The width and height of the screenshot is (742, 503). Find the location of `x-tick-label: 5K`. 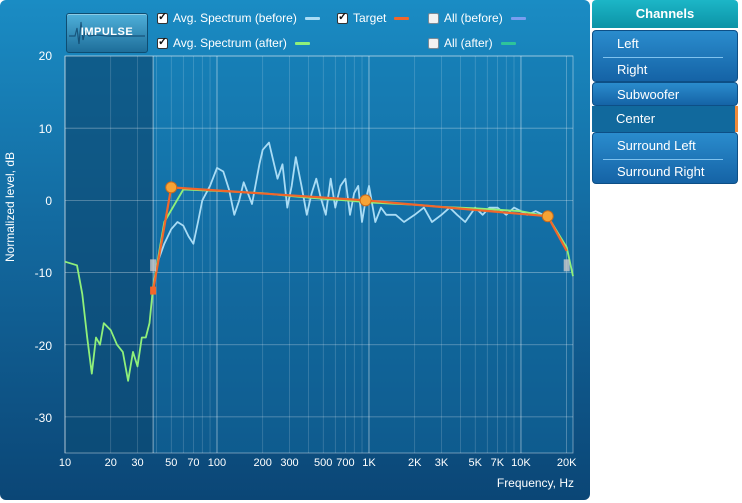

x-tick-label: 5K is located at coordinates (475, 463).